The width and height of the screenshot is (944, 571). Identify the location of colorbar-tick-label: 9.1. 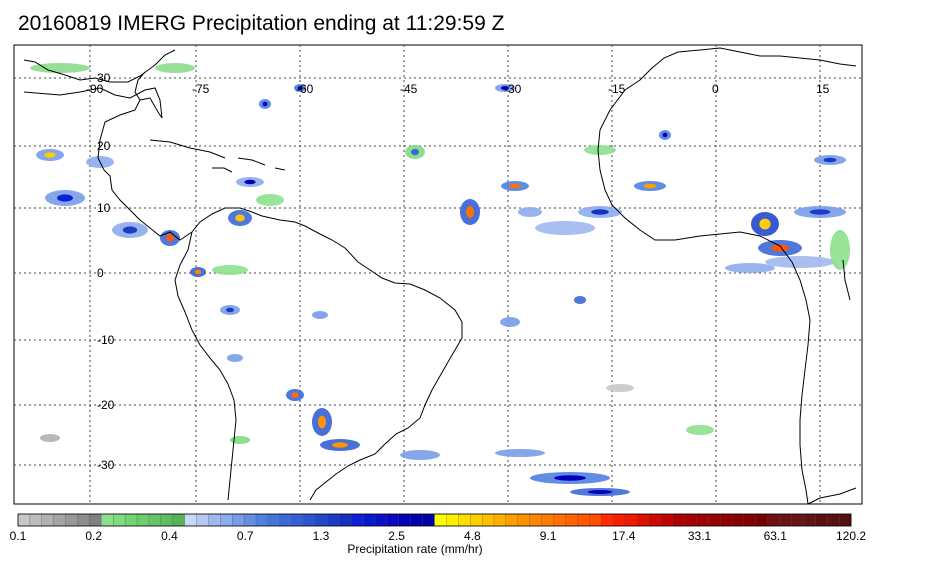
(548, 536).